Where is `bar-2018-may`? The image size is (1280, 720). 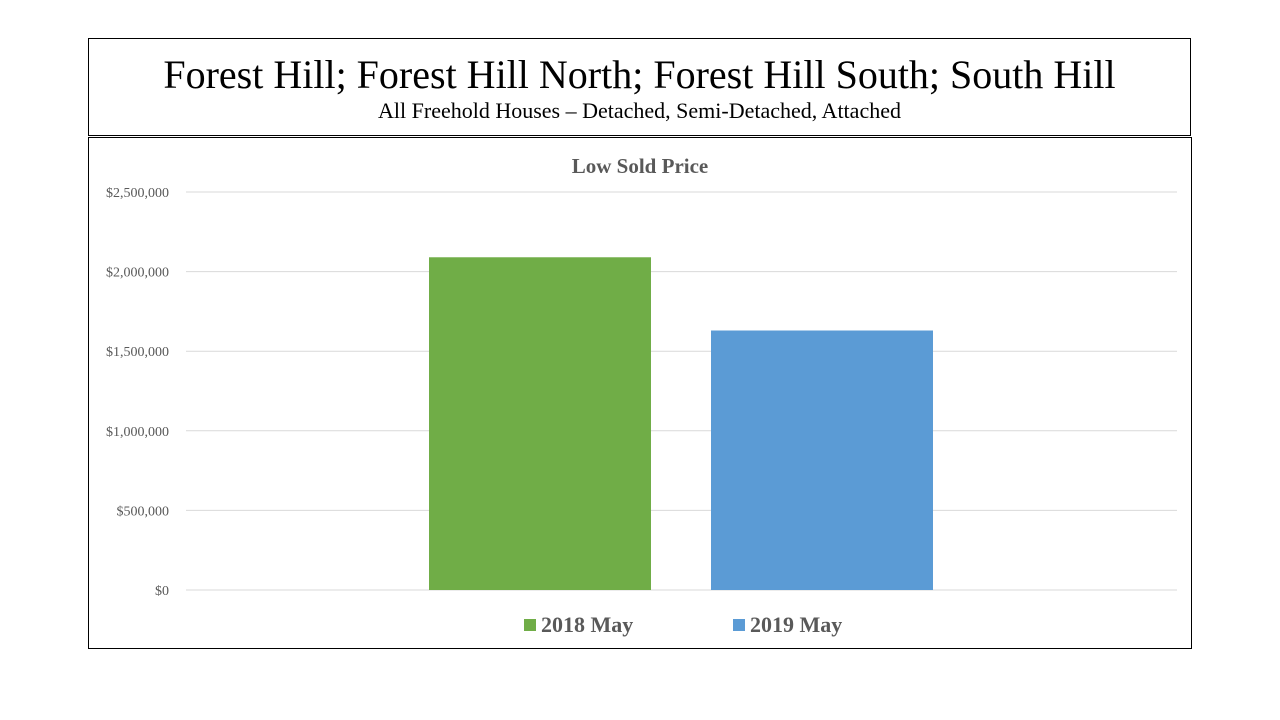 bar-2018-may is located at coordinates (540, 423).